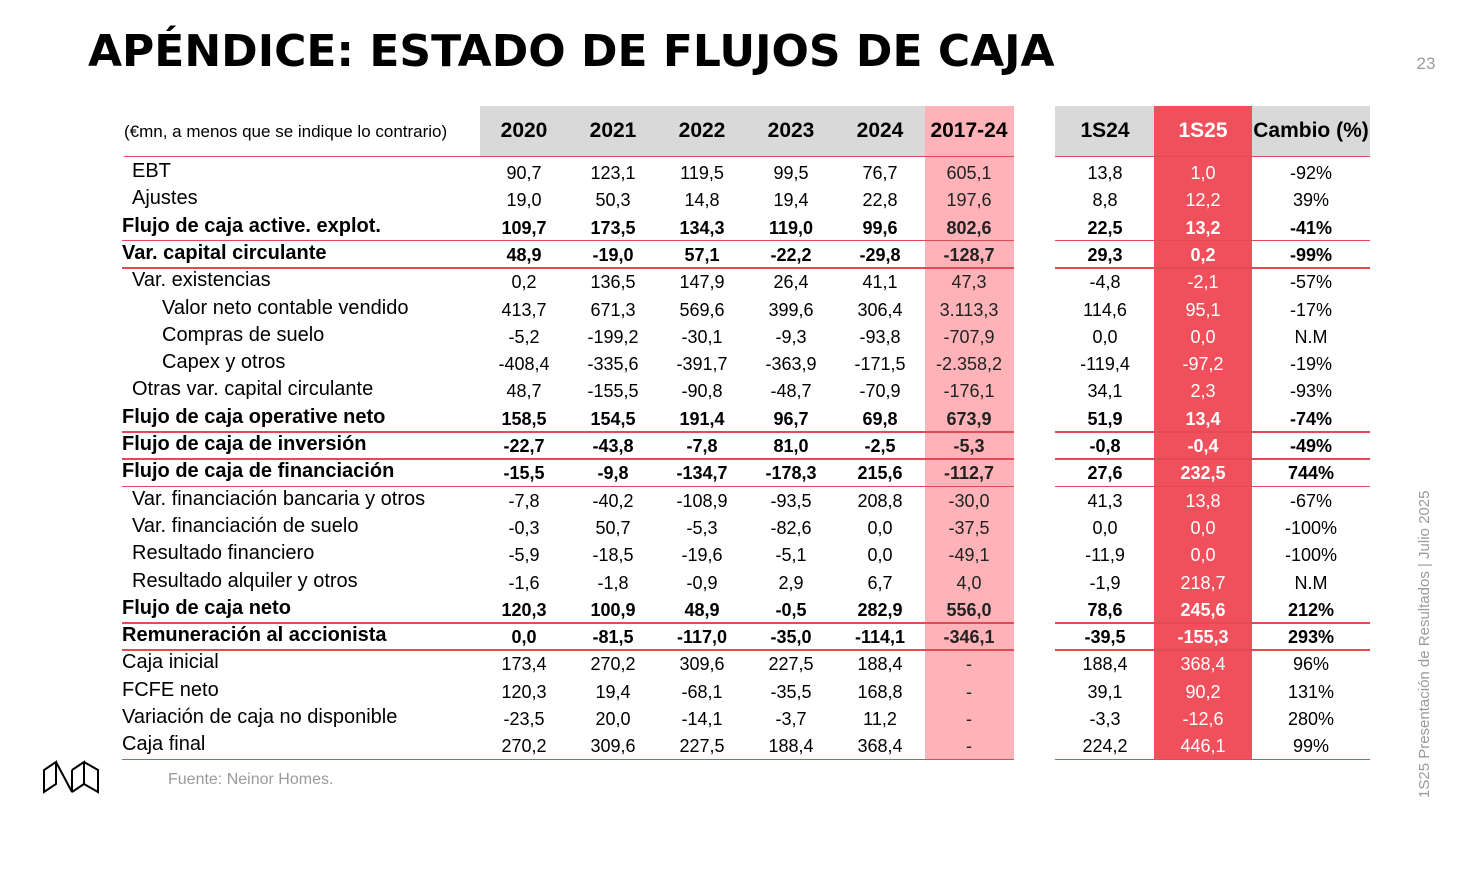  What do you see at coordinates (969, 130) in the screenshot?
I see `header-col-2017-24: 2017-24` at bounding box center [969, 130].